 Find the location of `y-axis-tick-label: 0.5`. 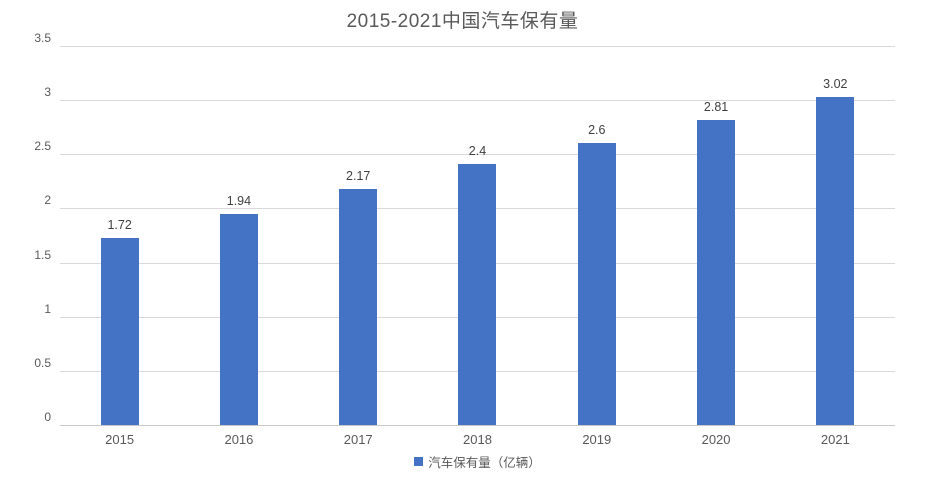

y-axis-tick-label: 0.5 is located at coordinates (42, 362).